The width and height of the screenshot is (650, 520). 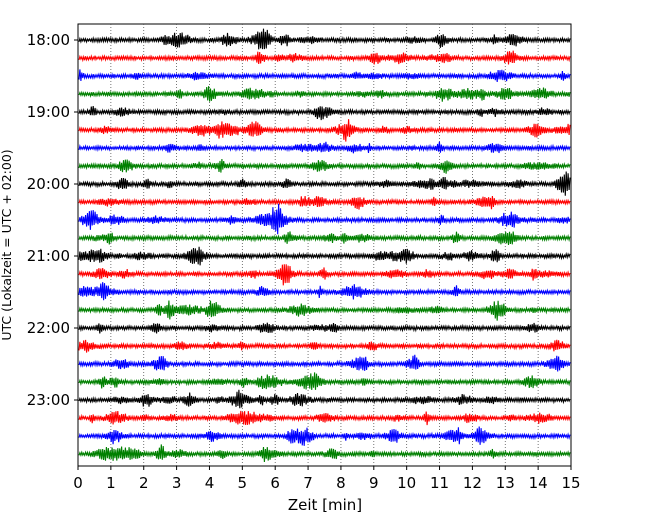 What do you see at coordinates (243, 483) in the screenshot?
I see `x-tick-label: 5` at bounding box center [243, 483].